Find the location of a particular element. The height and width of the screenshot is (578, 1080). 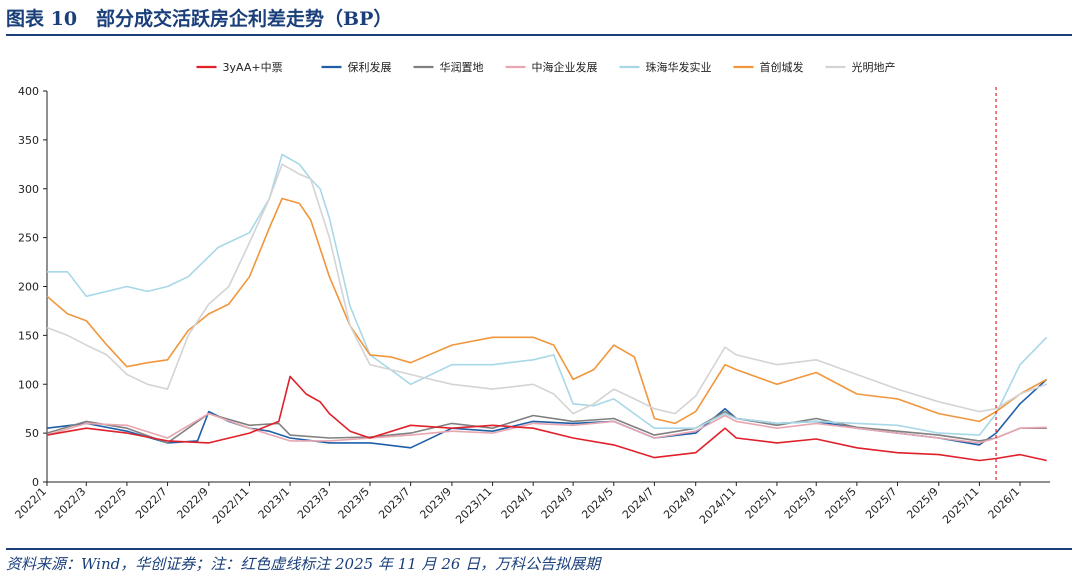

x-tick-label: 2025/7 is located at coordinates (881, 503).